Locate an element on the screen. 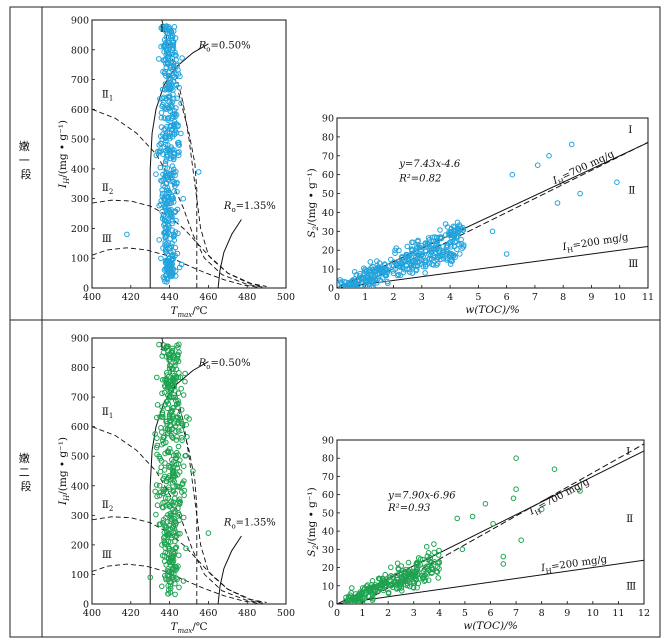 The height and width of the screenshot is (643, 670). r2-left-ytick-label: 900 is located at coordinates (80, 339).